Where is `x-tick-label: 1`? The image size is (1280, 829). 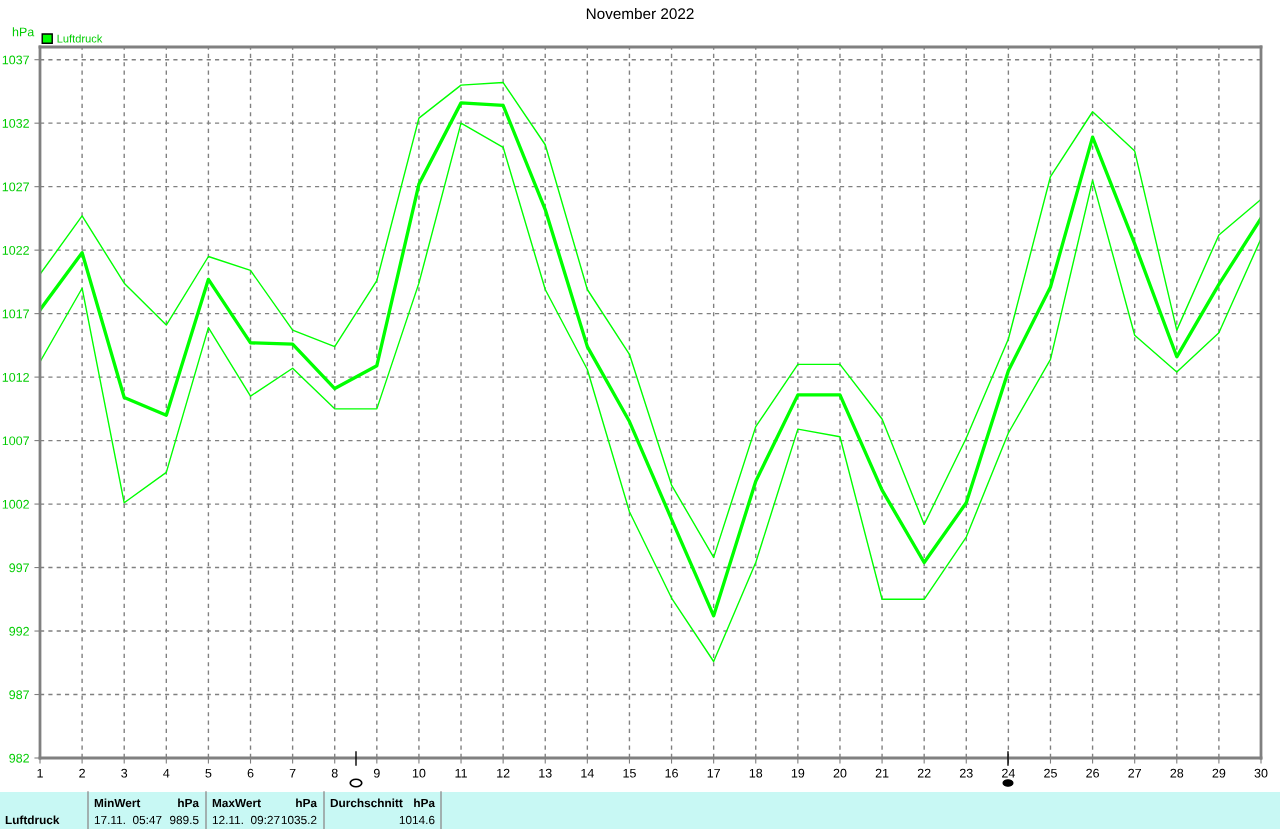 x-tick-label: 1 is located at coordinates (40, 773).